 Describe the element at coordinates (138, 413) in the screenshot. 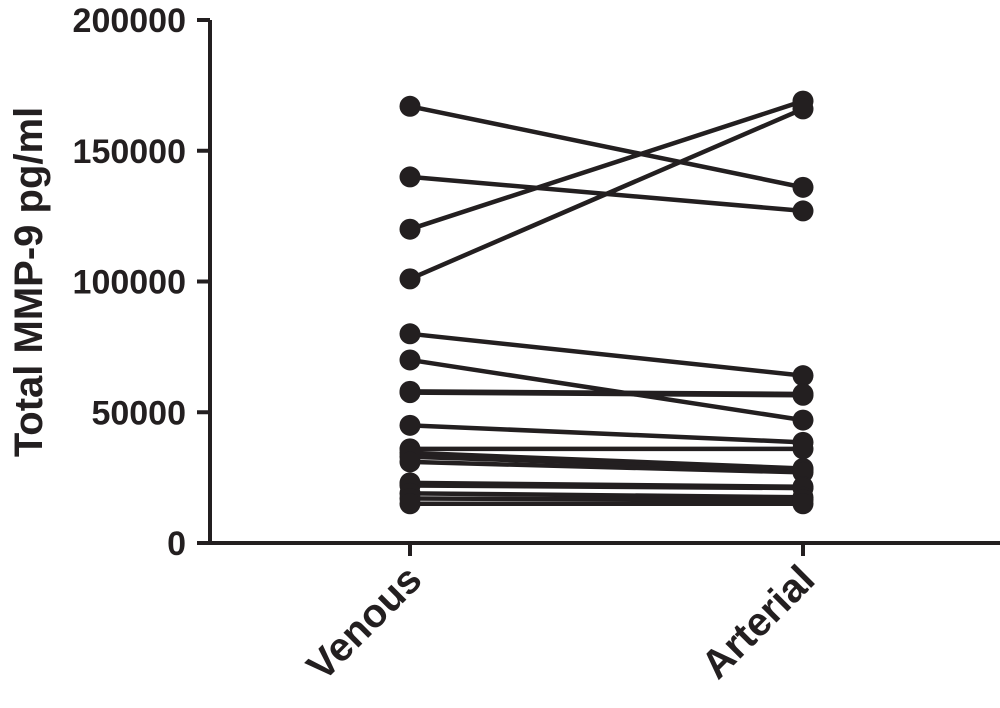

I see `y-tick-label: 50000` at that location.